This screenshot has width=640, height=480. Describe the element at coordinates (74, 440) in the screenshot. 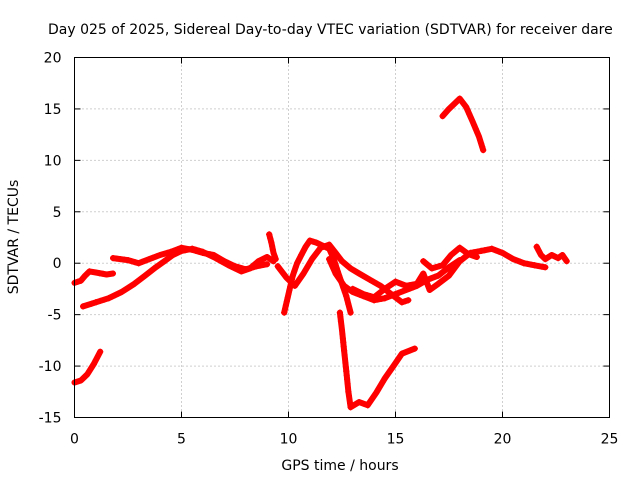

I see `x-tick-label: 0` at that location.